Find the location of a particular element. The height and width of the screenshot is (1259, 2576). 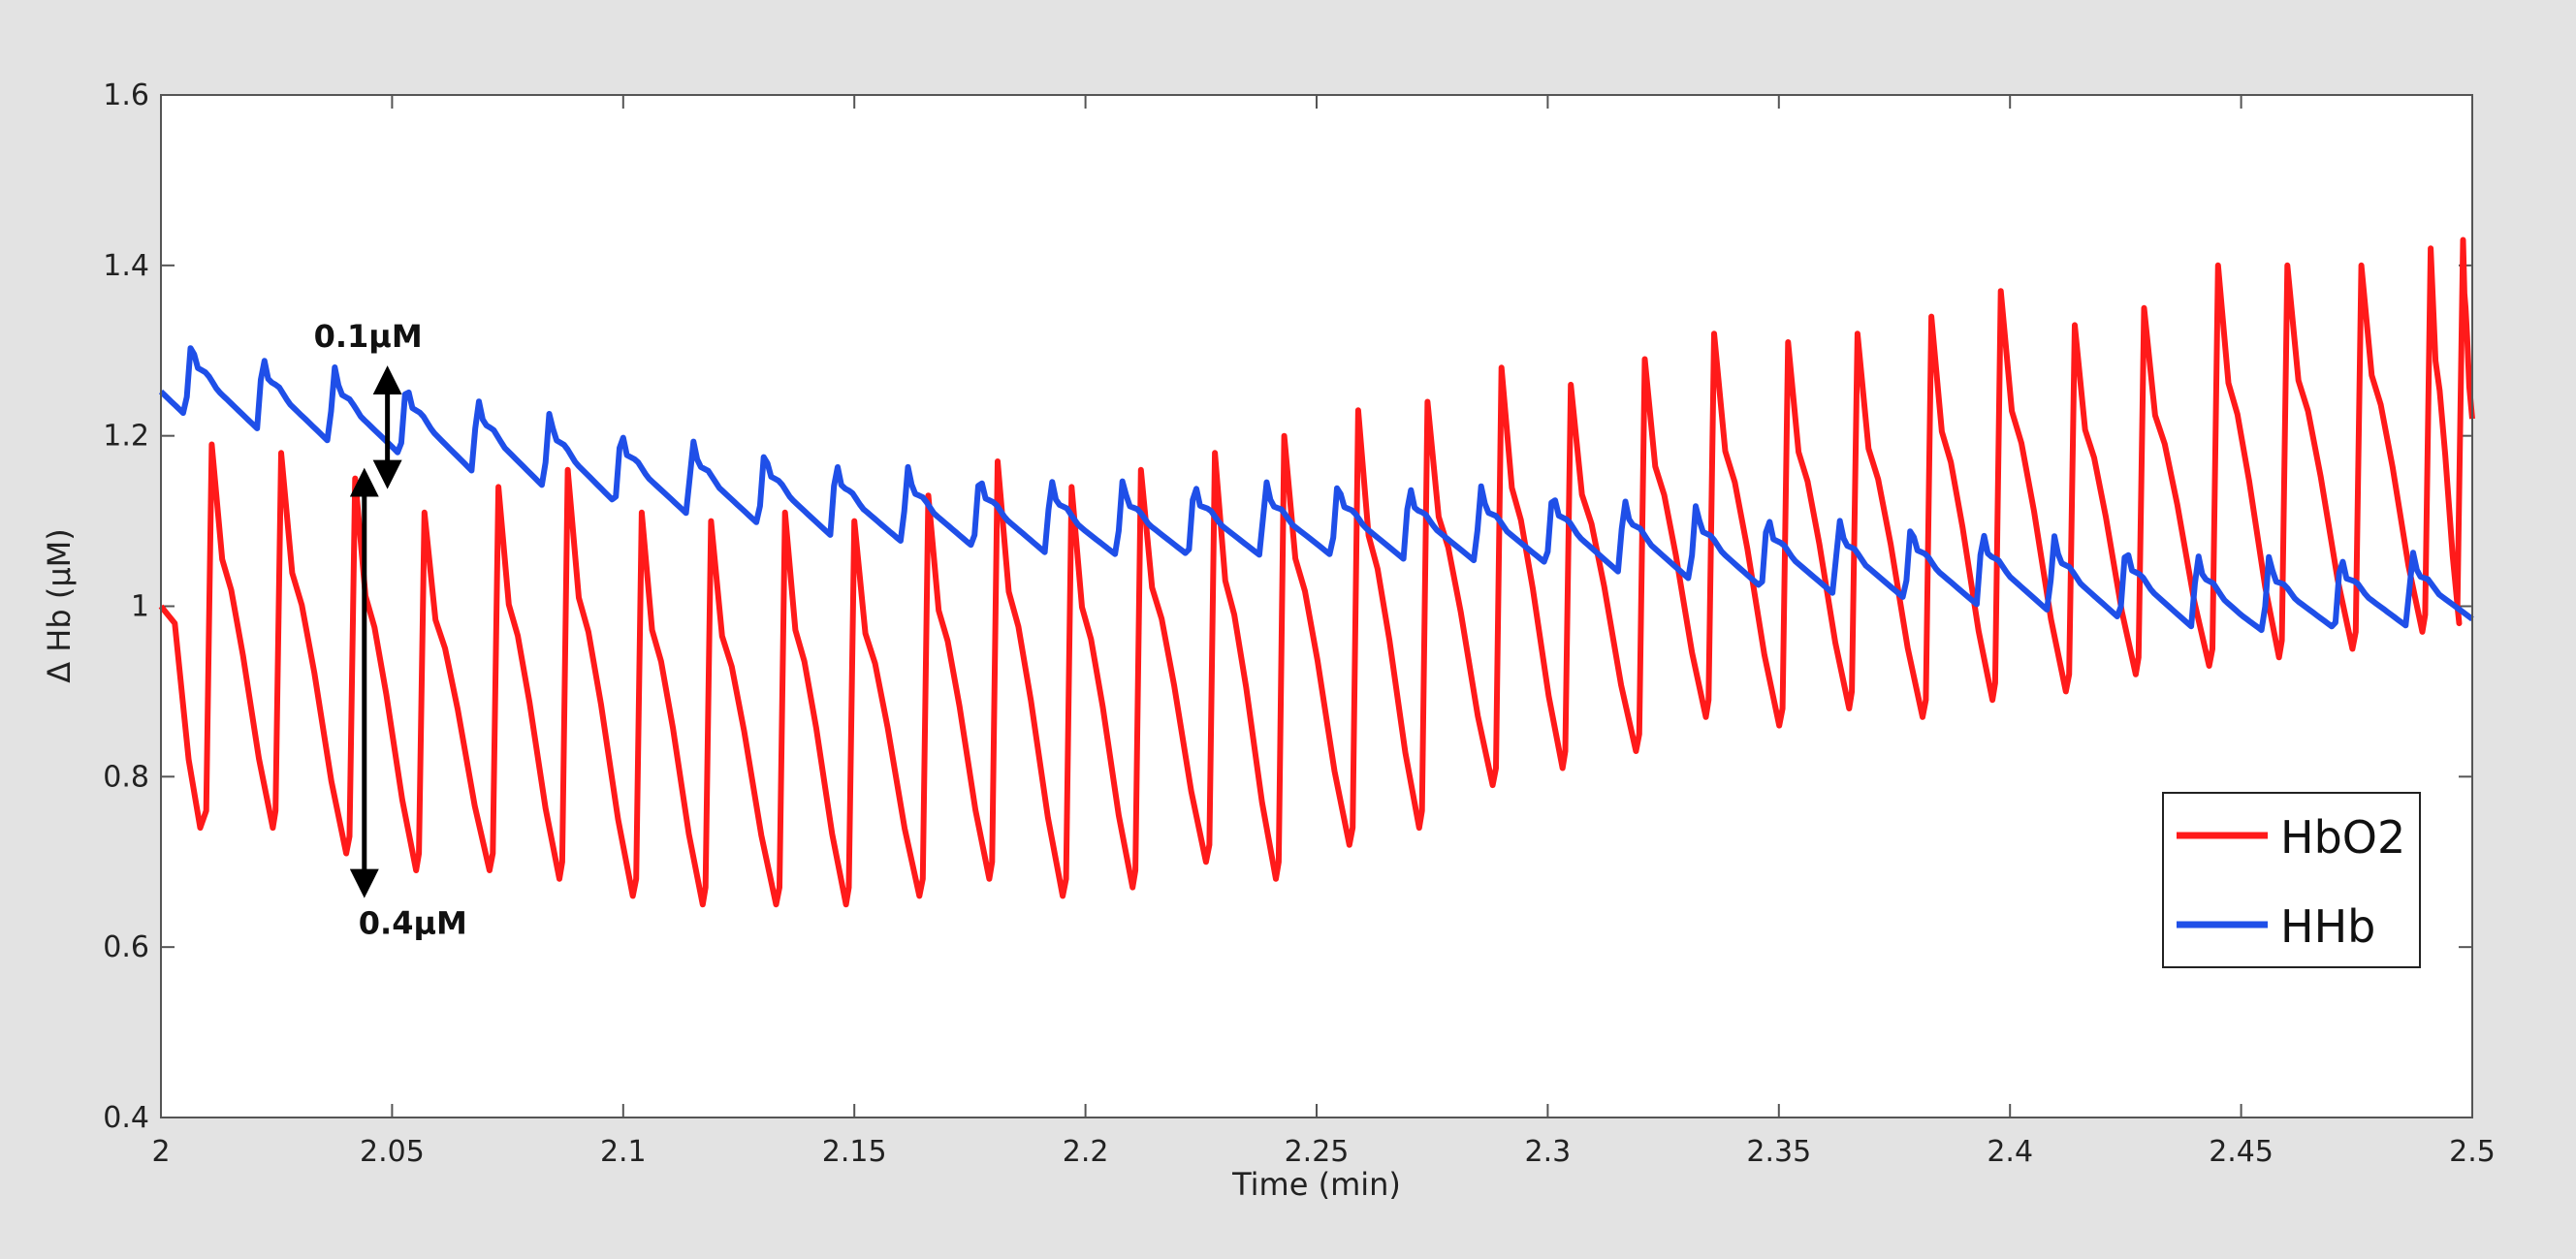

x-tick-label: 2.2 is located at coordinates (1086, 1152).